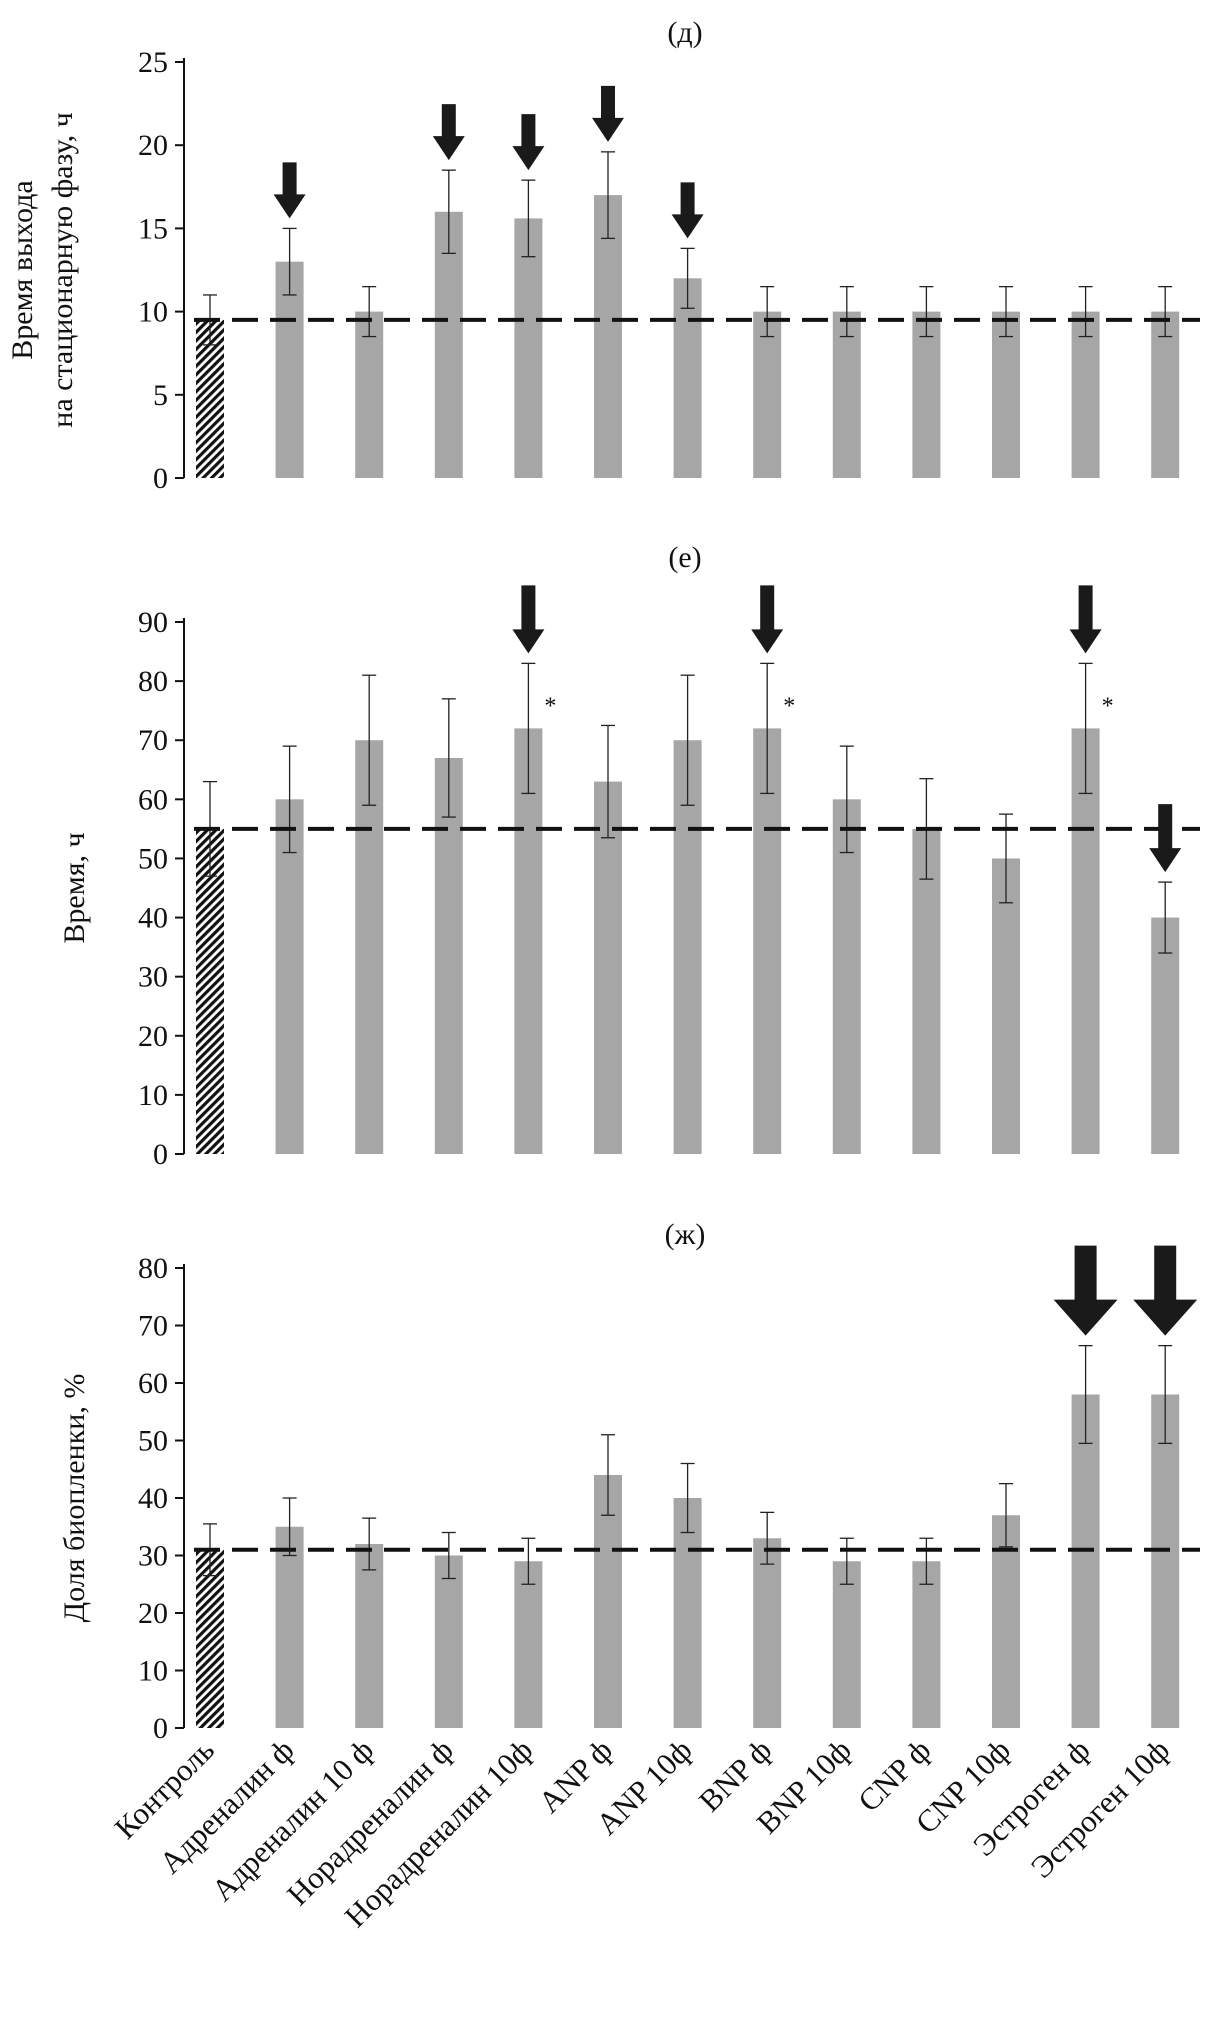 Image resolution: width=1206 pixels, height=2023 pixels. Describe the element at coordinates (153, 62) in the screenshot. I see `y-tick-label: 25` at that location.